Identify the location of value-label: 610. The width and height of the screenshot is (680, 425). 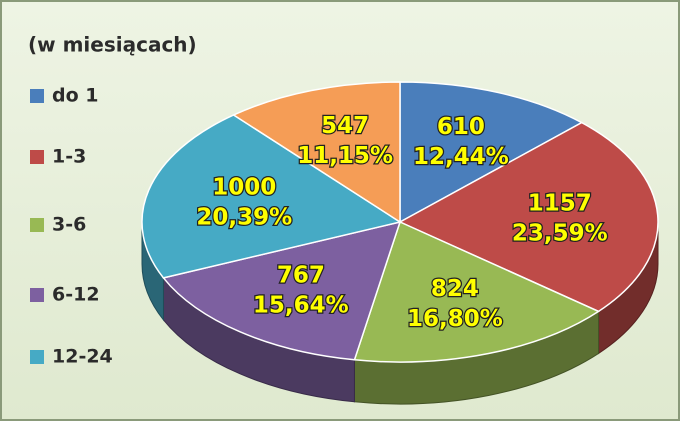
(461, 127).